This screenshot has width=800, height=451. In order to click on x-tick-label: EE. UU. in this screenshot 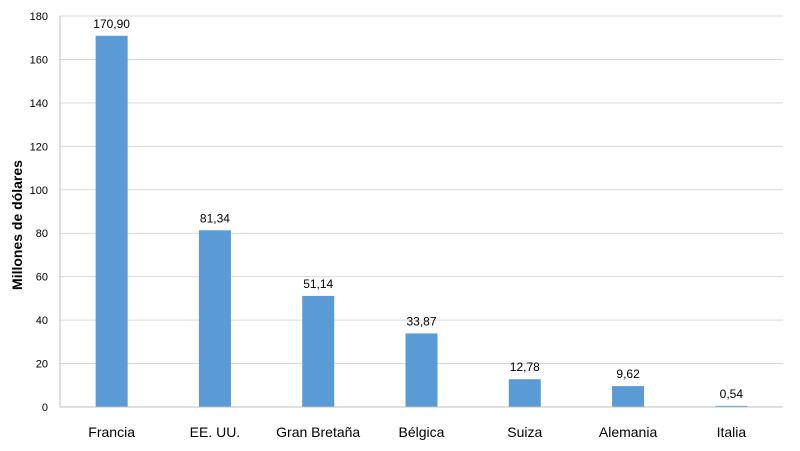, I will do `click(215, 432)`.